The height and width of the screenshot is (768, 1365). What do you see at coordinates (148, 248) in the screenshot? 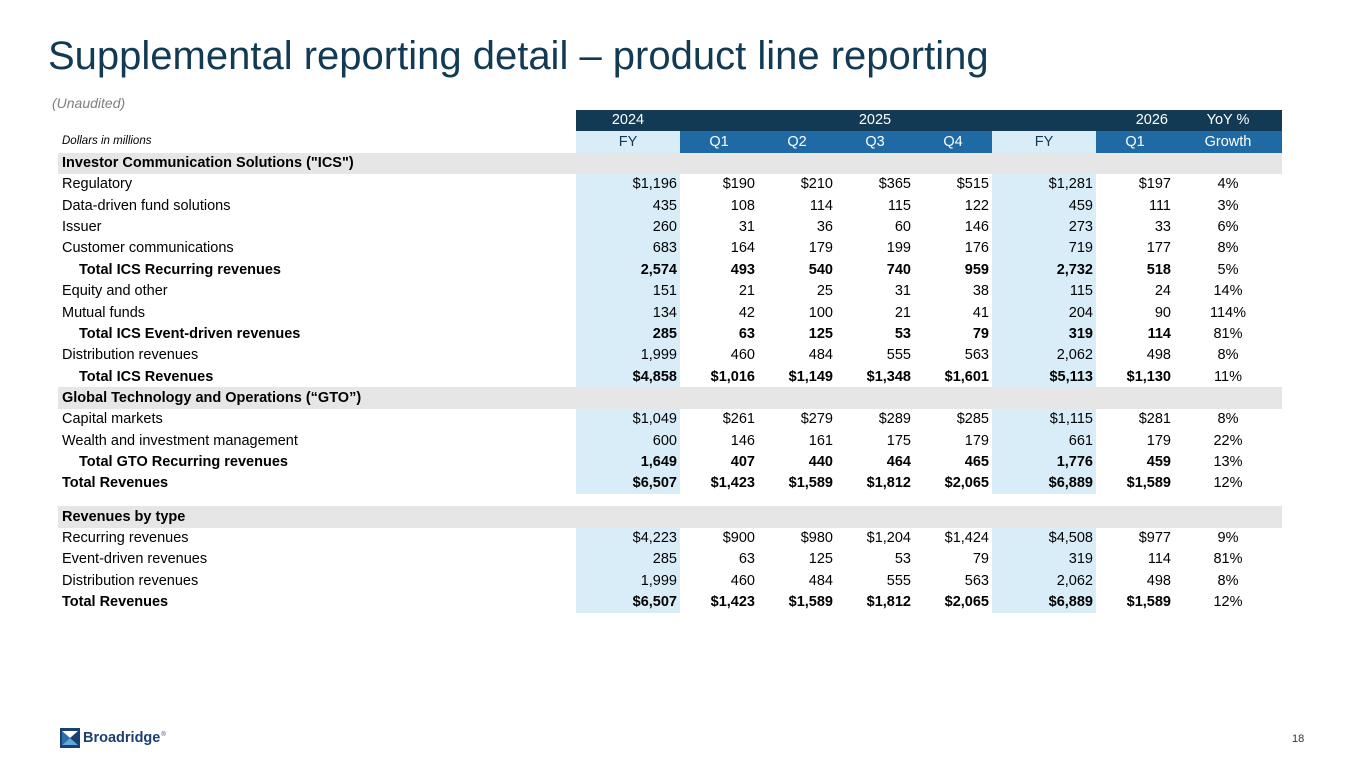
I see `row-label: Customer communications` at bounding box center [148, 248].